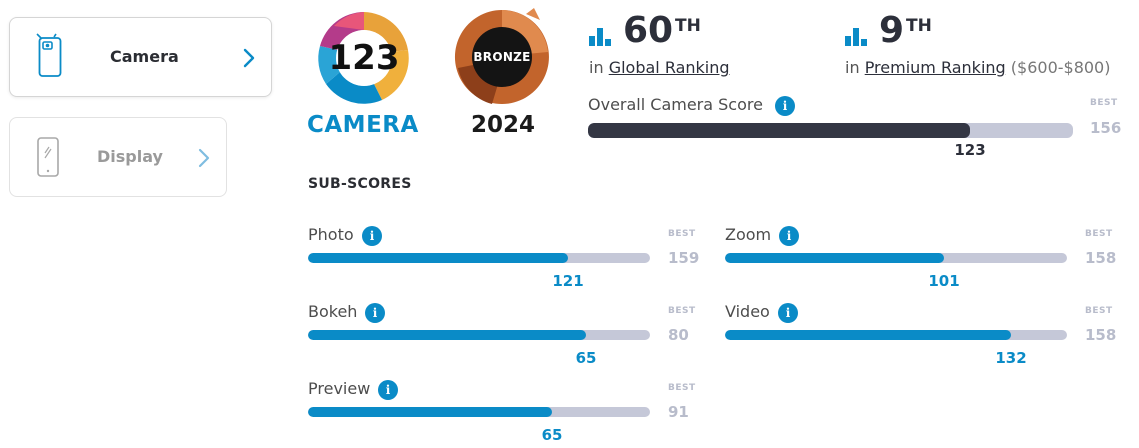  I want to click on global-rank-value: 60, so click(648, 30).